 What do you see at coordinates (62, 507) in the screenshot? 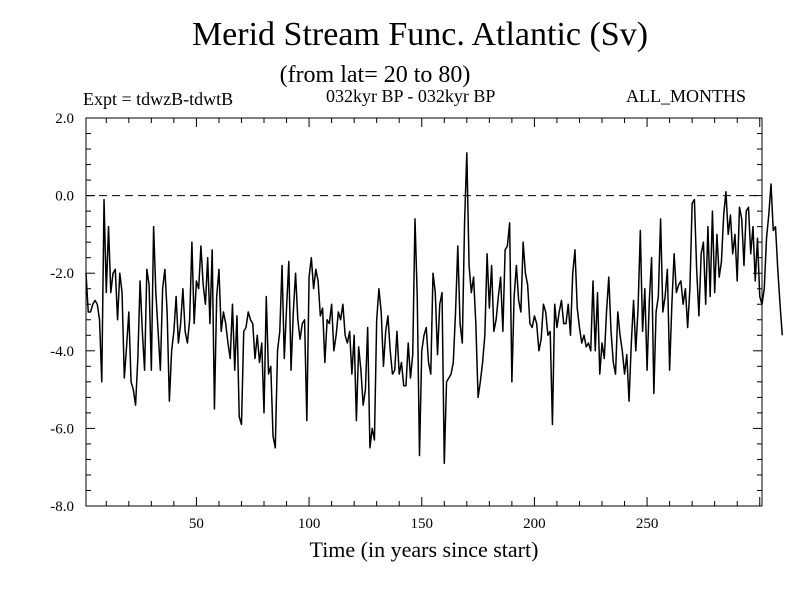
I see `y-tick-label: -8.0` at bounding box center [62, 507].